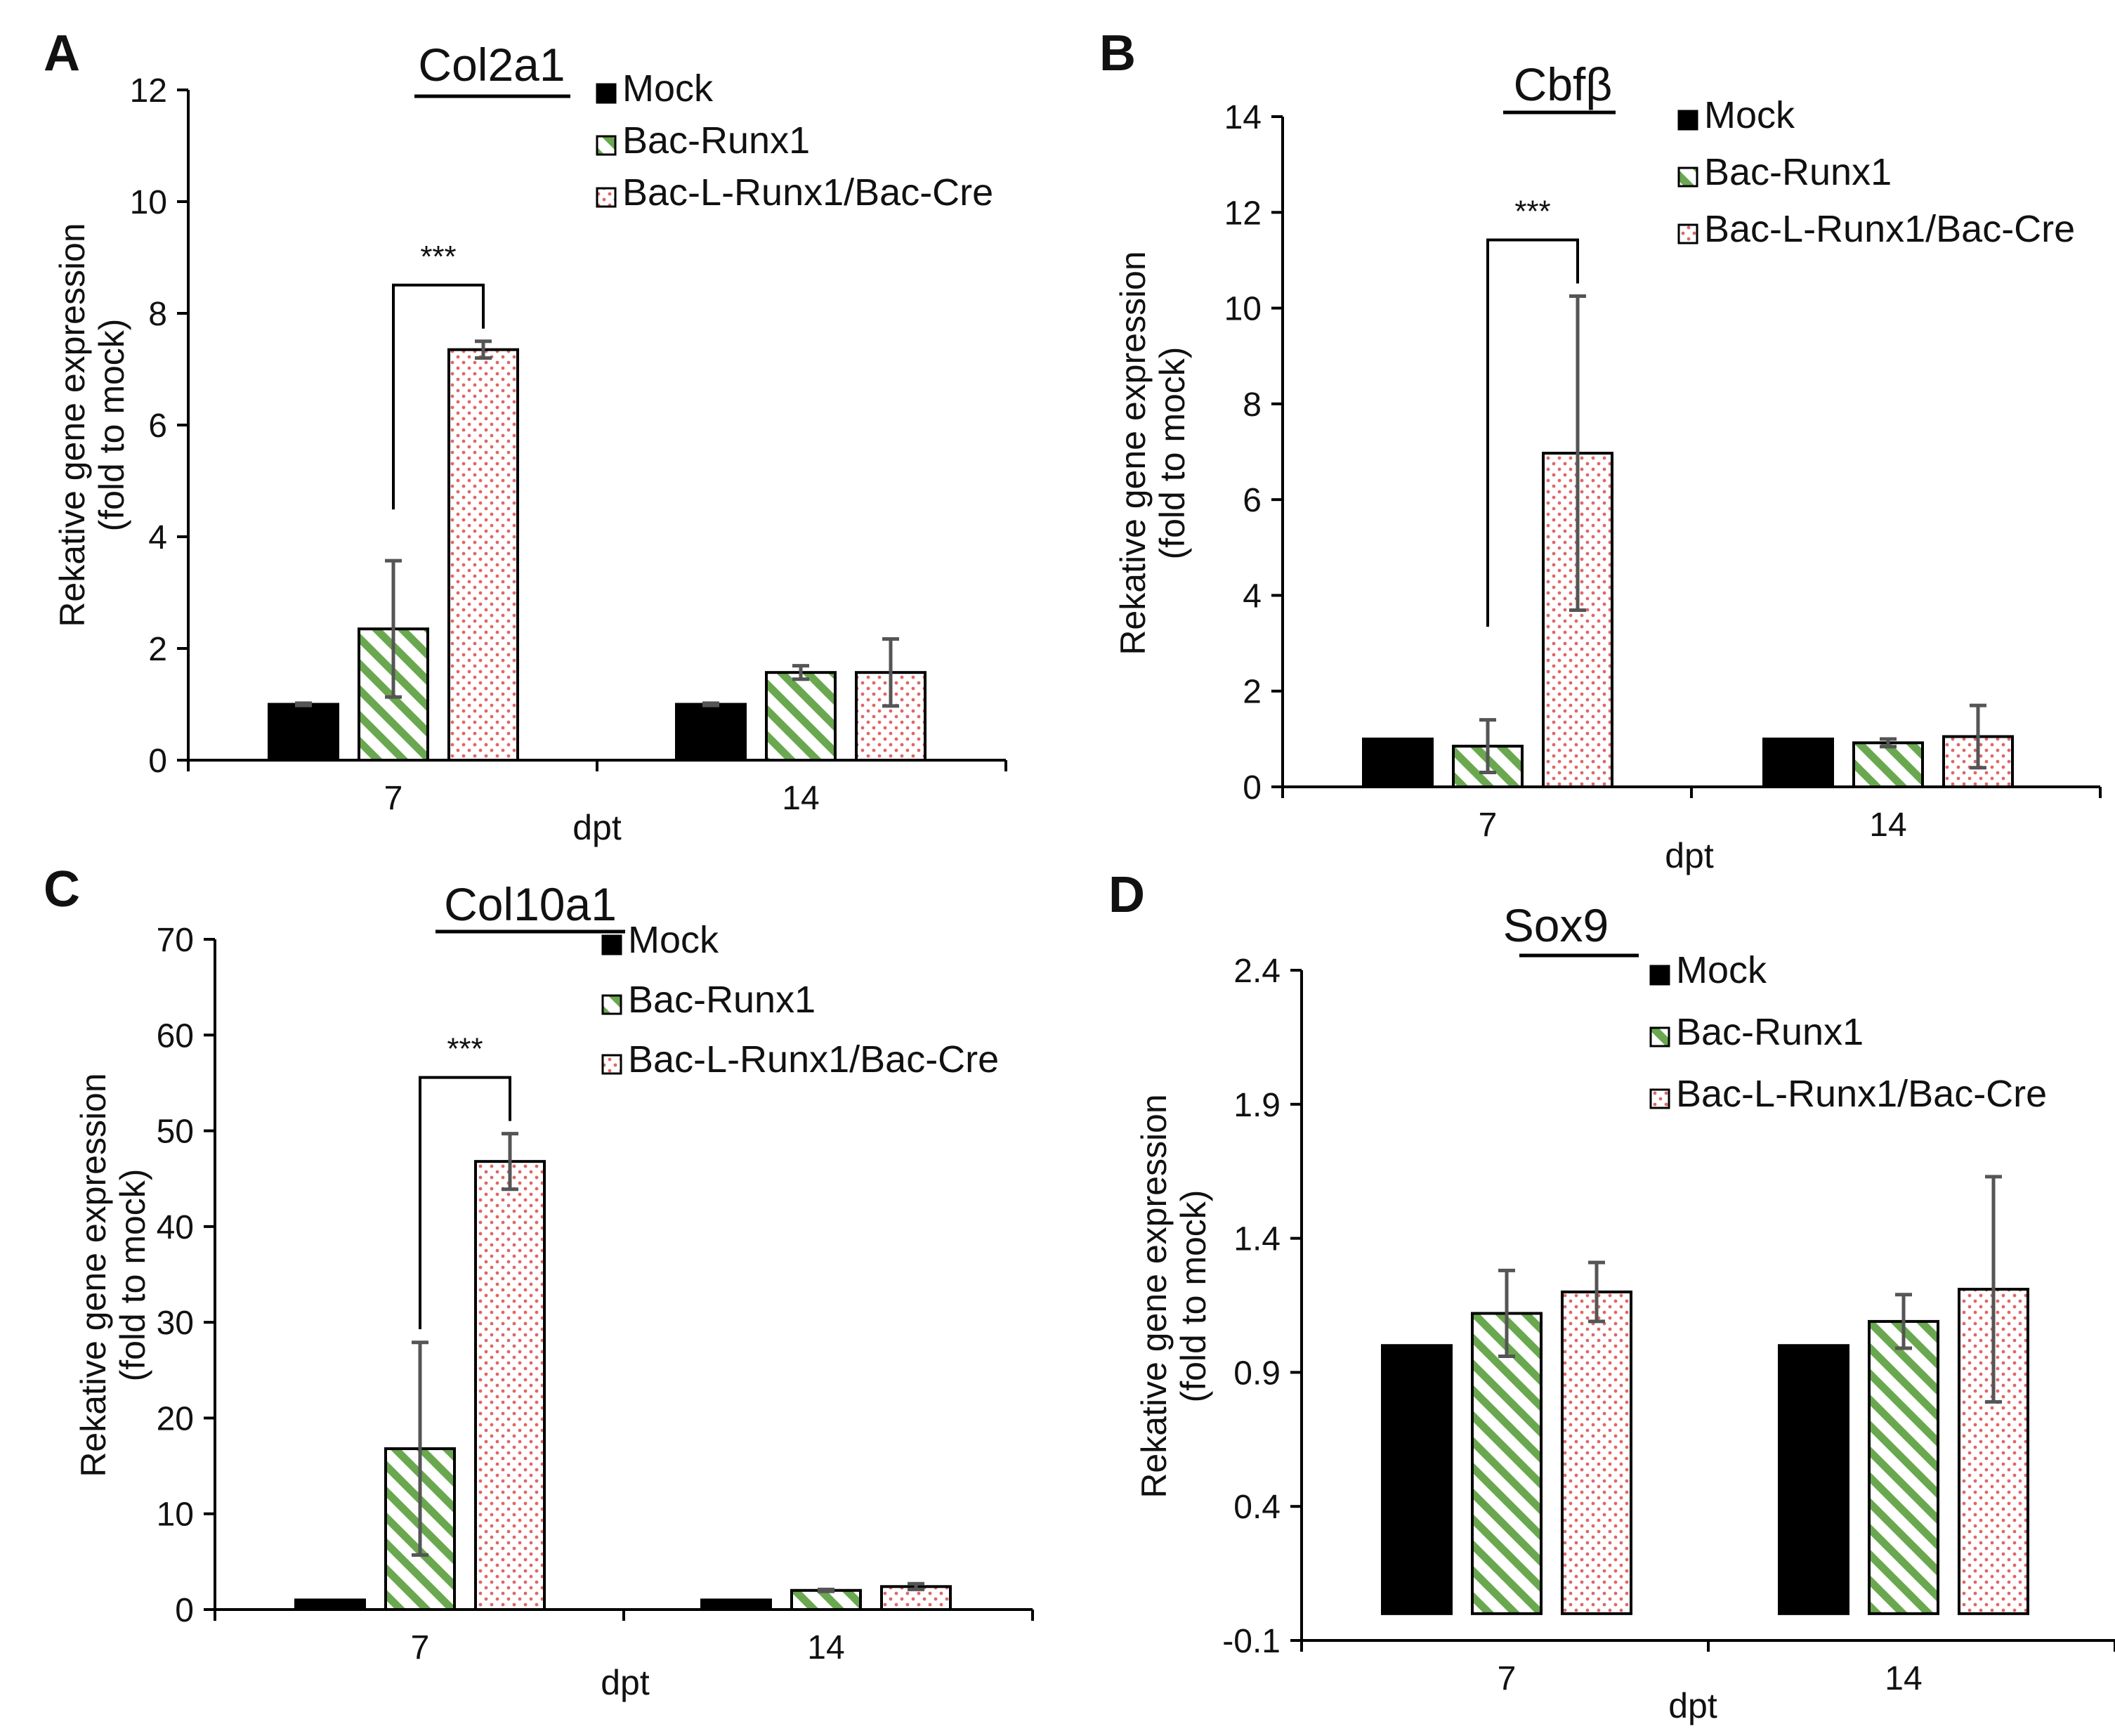 The height and width of the screenshot is (1736, 2115). What do you see at coordinates (1257, 1105) in the screenshot?
I see `y-tick-label: 1.9` at bounding box center [1257, 1105].